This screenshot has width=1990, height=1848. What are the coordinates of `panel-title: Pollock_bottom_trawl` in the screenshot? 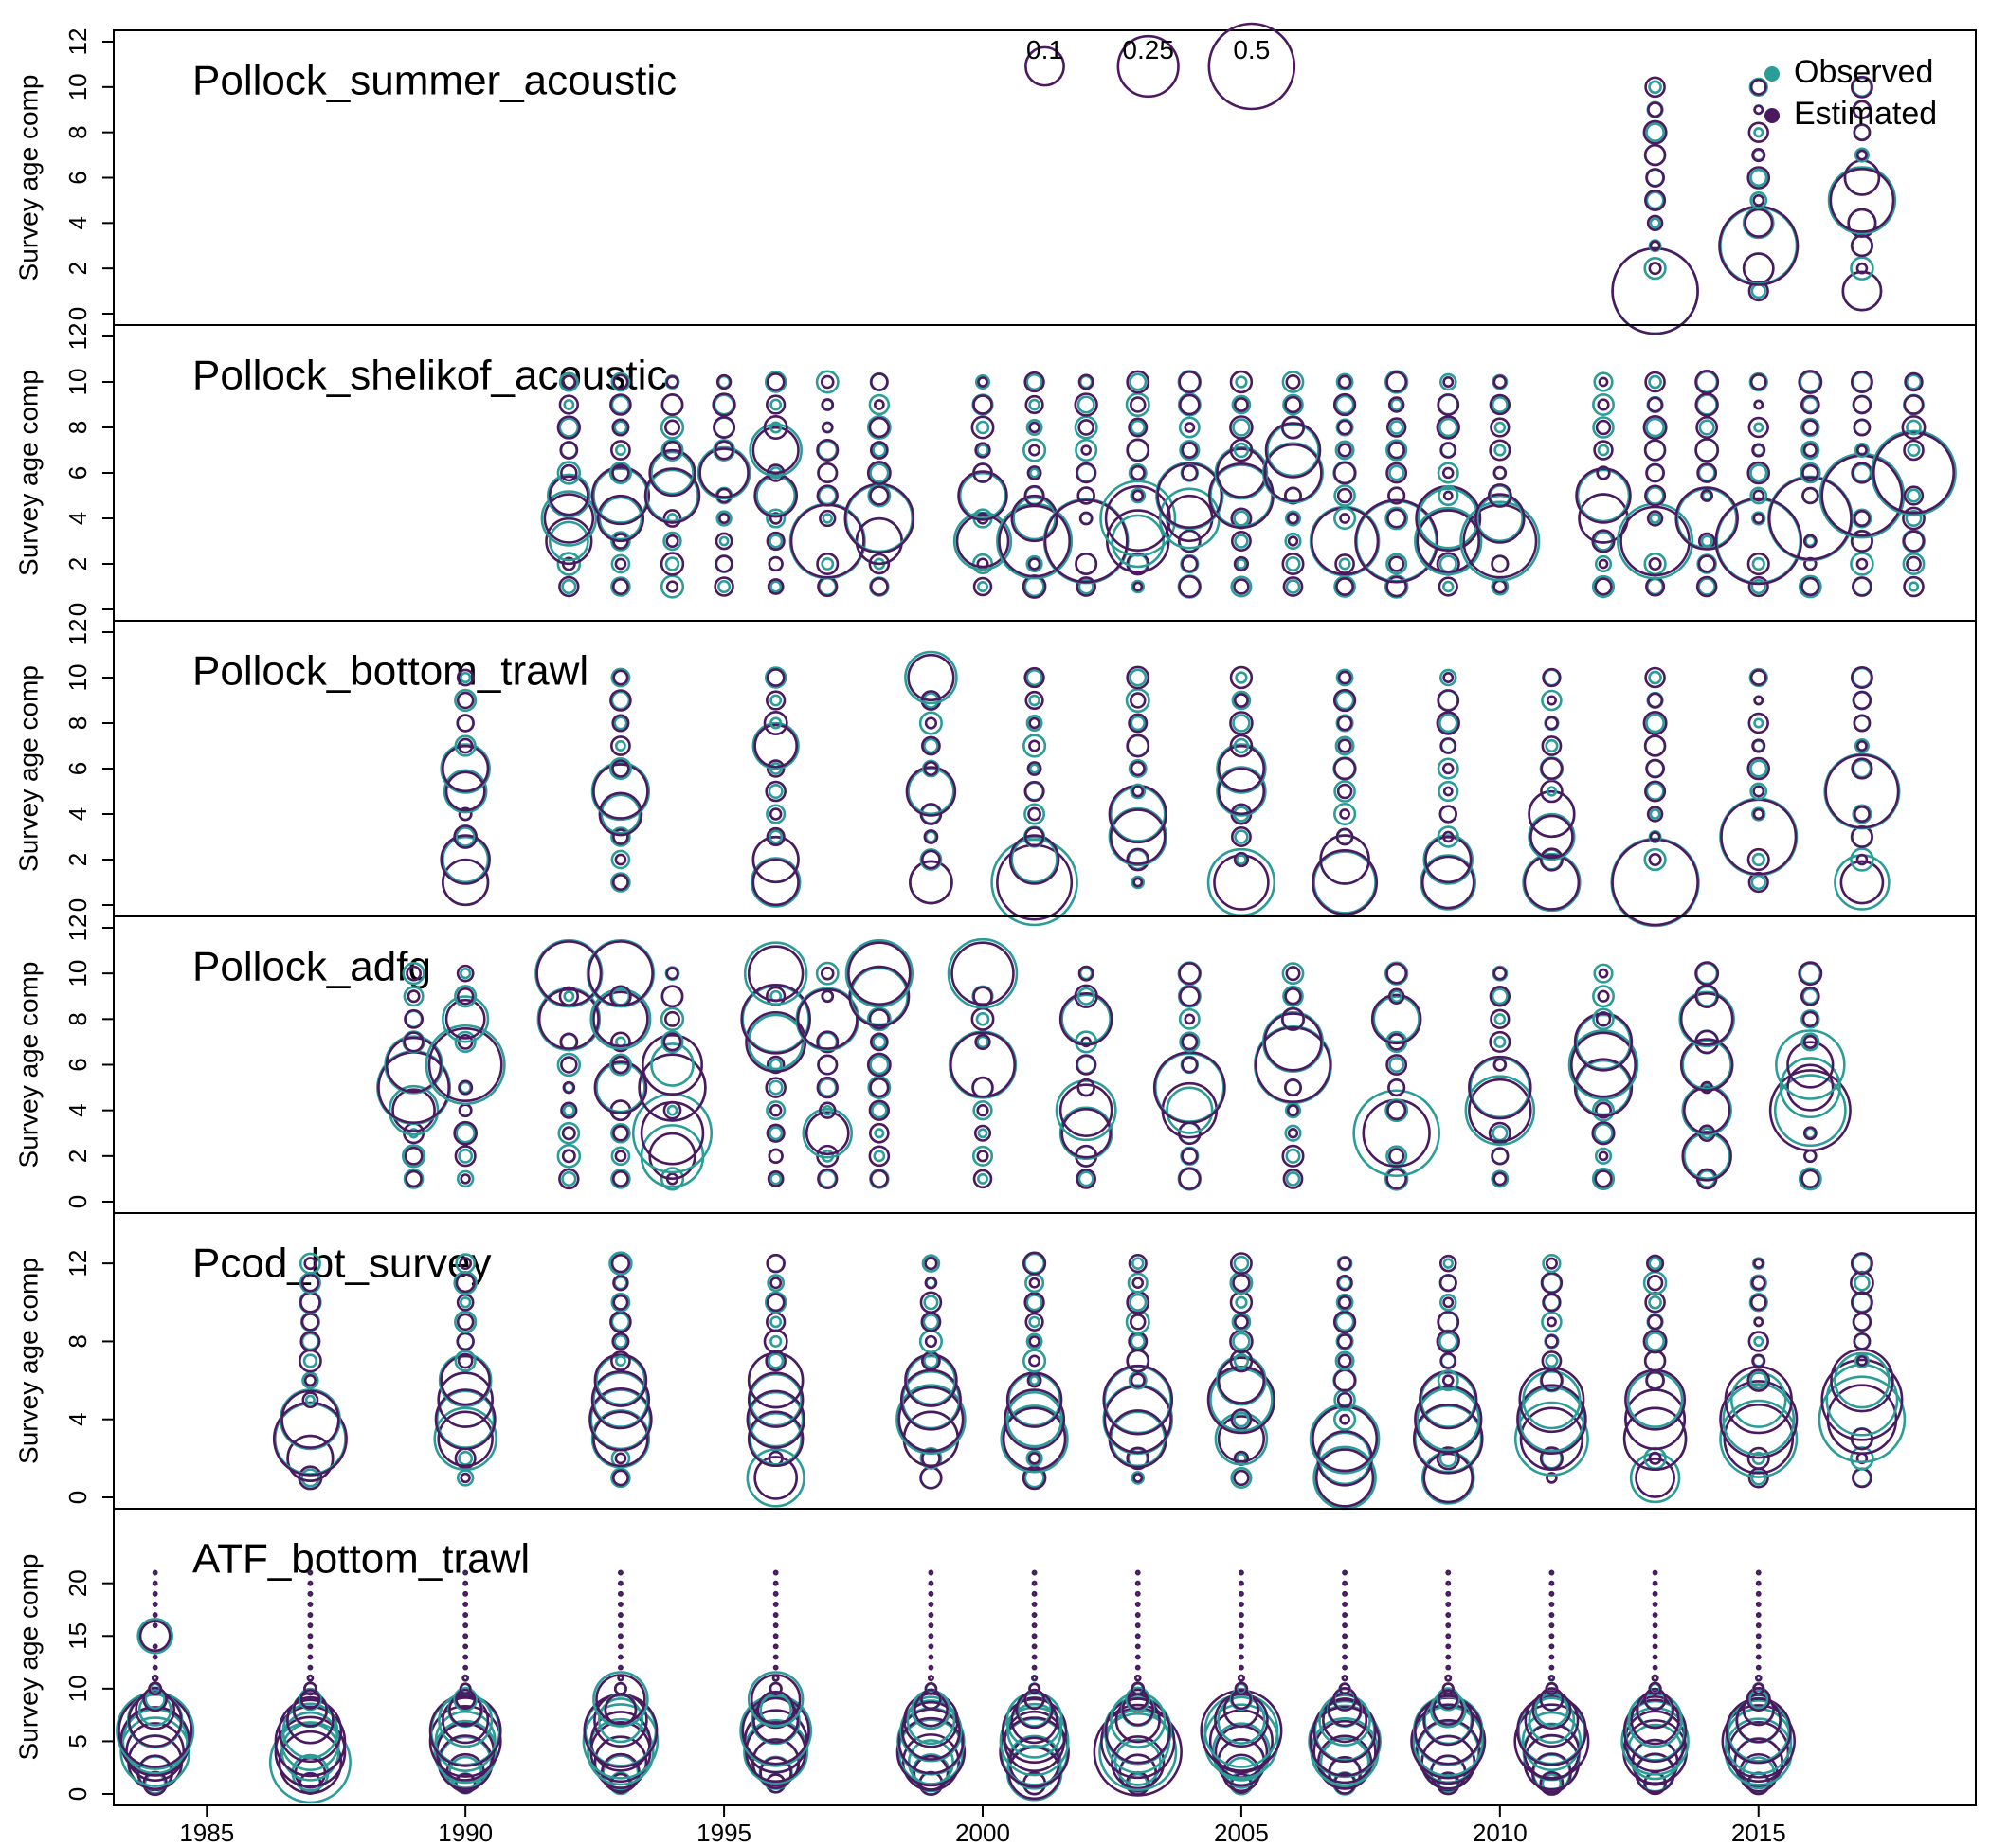 It's located at (390, 672).